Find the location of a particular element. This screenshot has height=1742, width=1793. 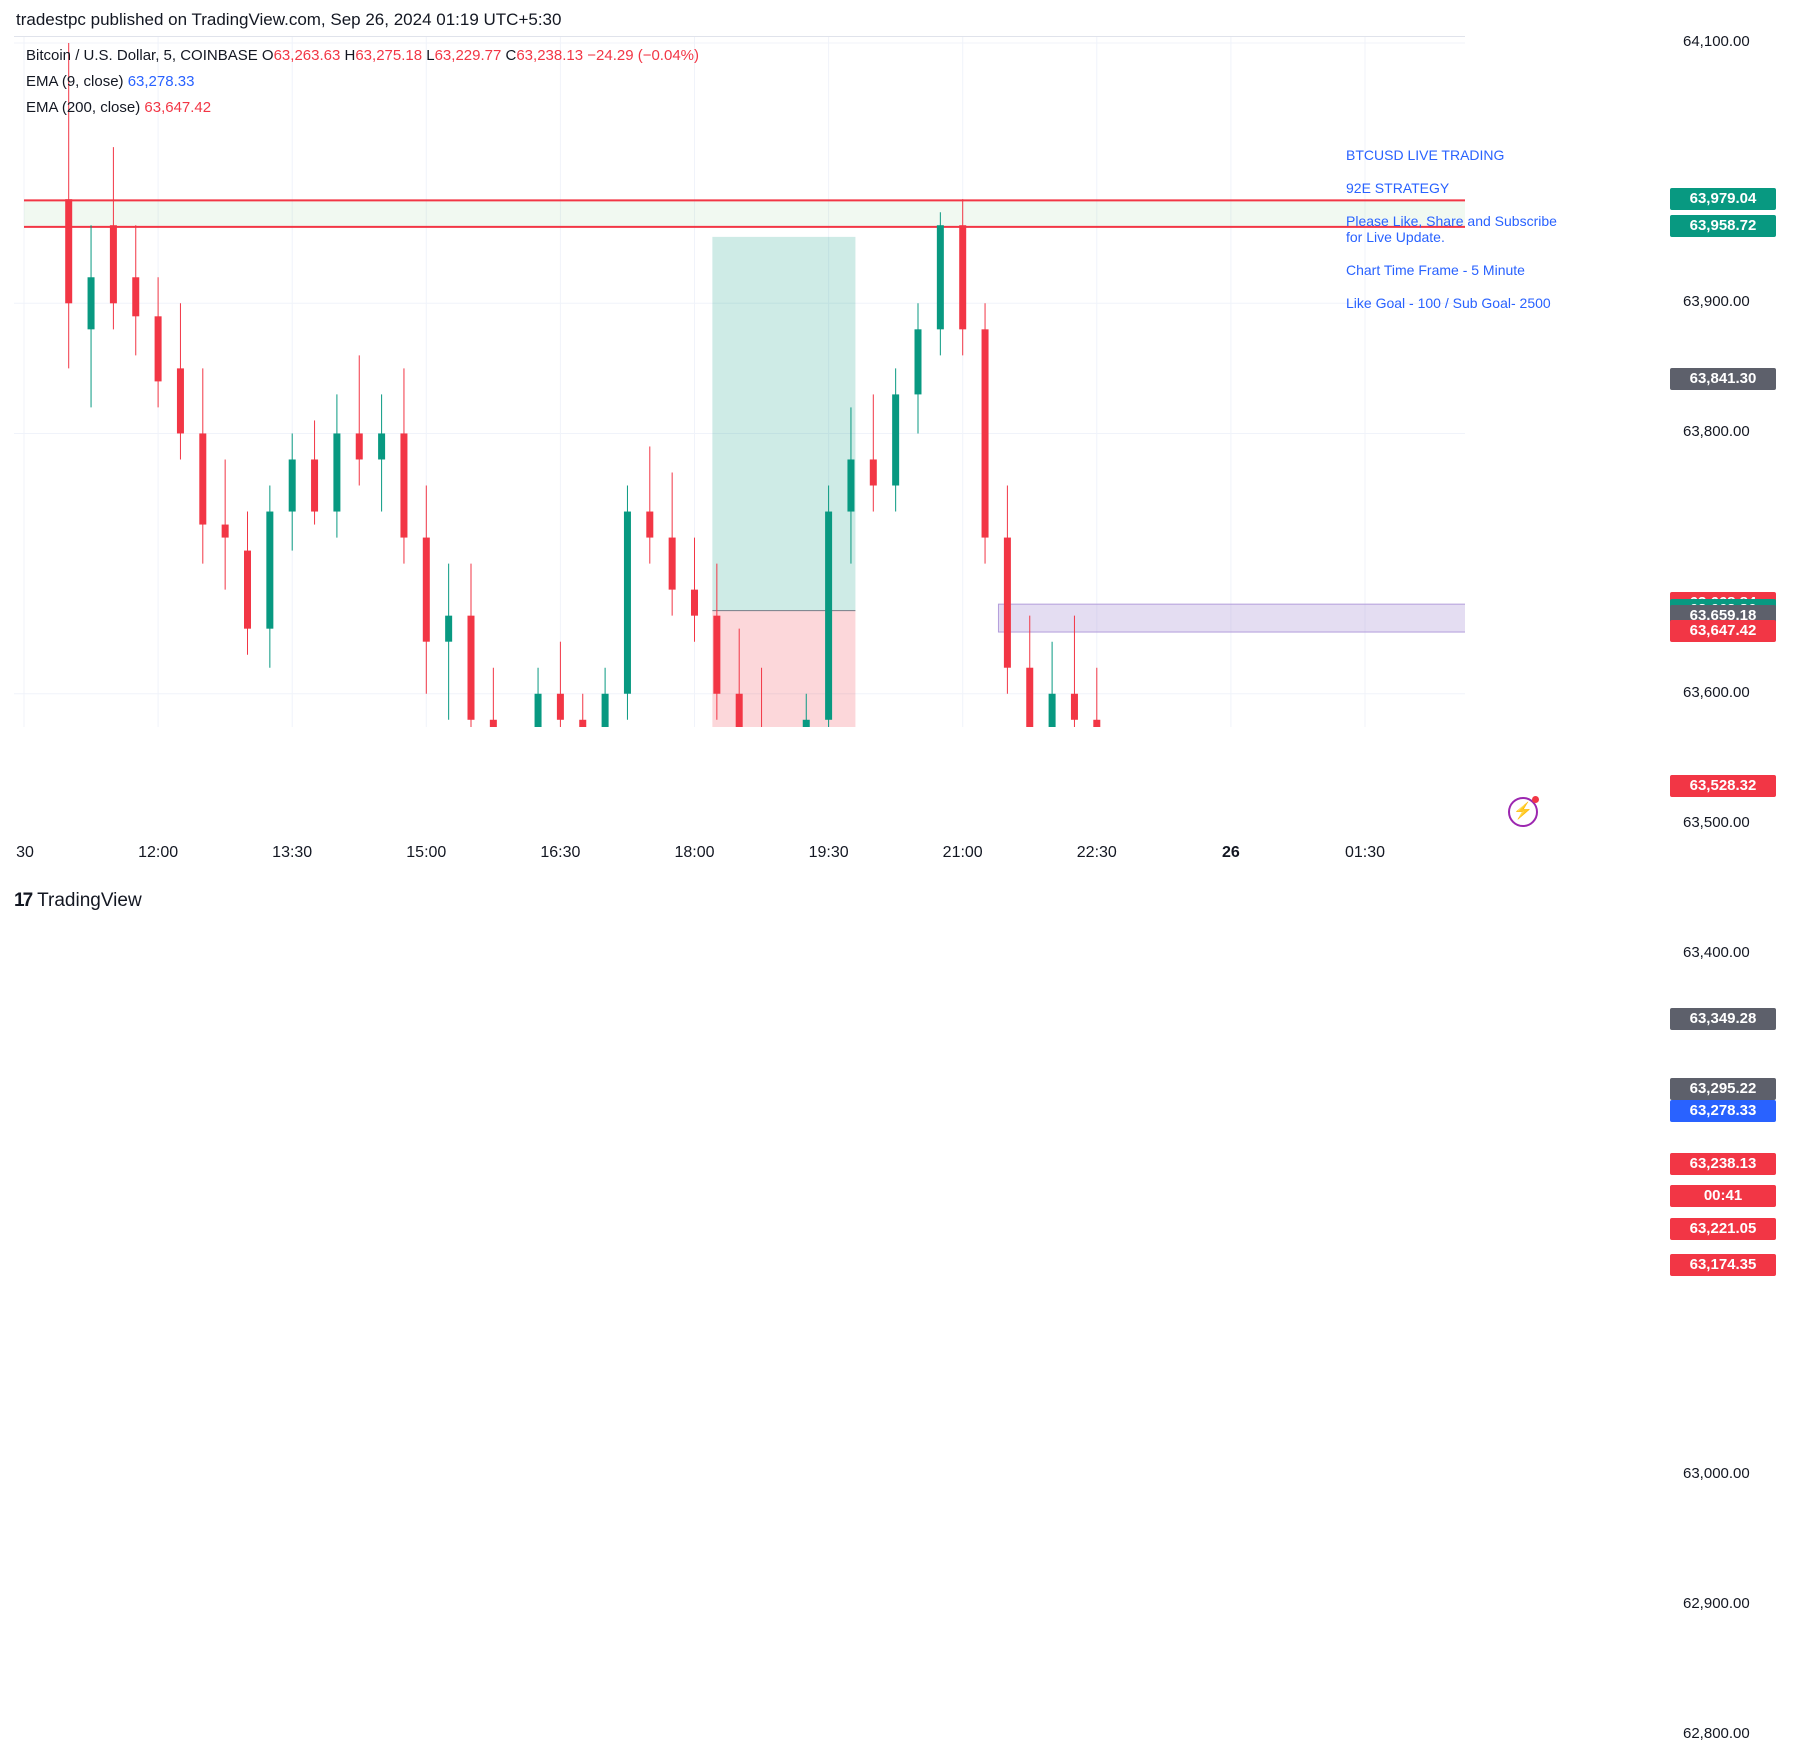

price-label-10: 63,278.33 is located at coordinates (1723, 1111).